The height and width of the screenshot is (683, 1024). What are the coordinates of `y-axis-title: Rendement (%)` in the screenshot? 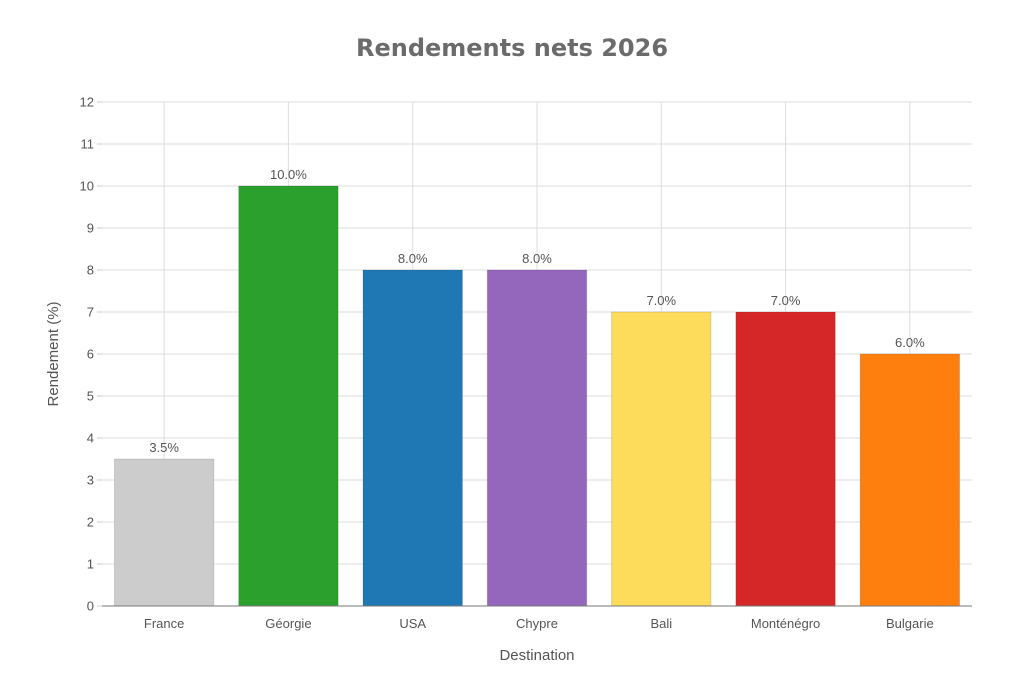 It's located at (53, 353).